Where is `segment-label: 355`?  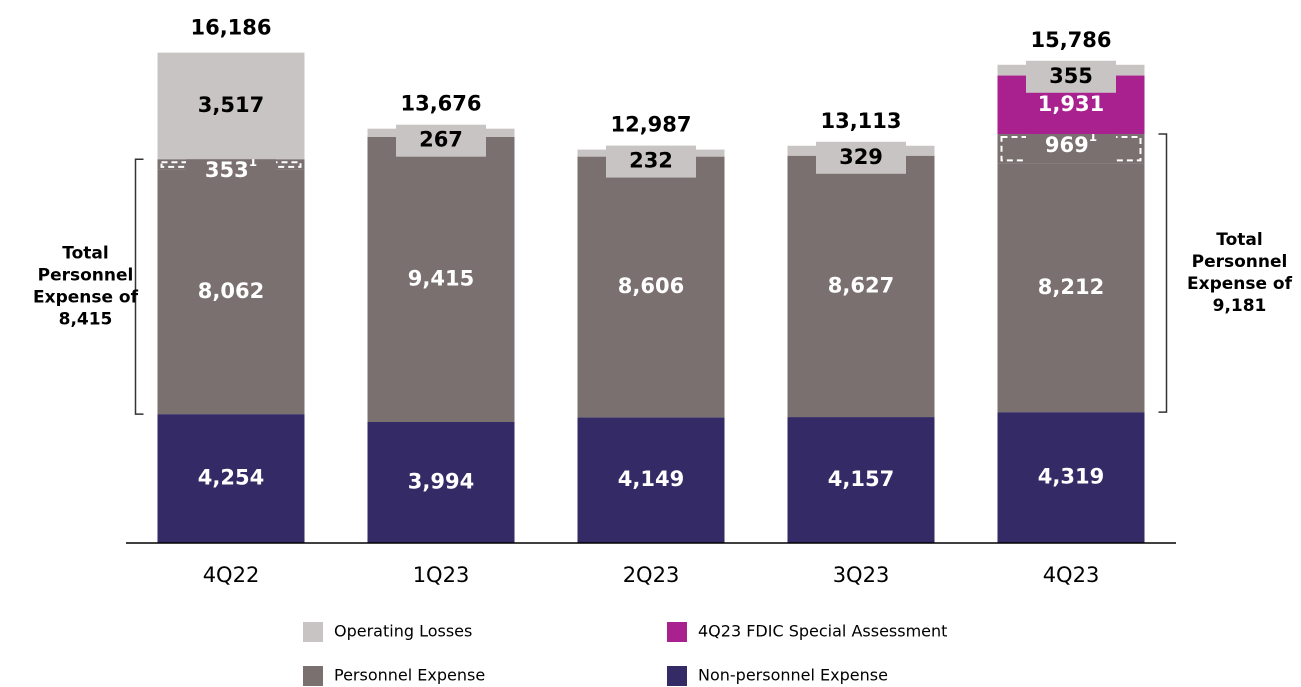 segment-label: 355 is located at coordinates (1071, 76).